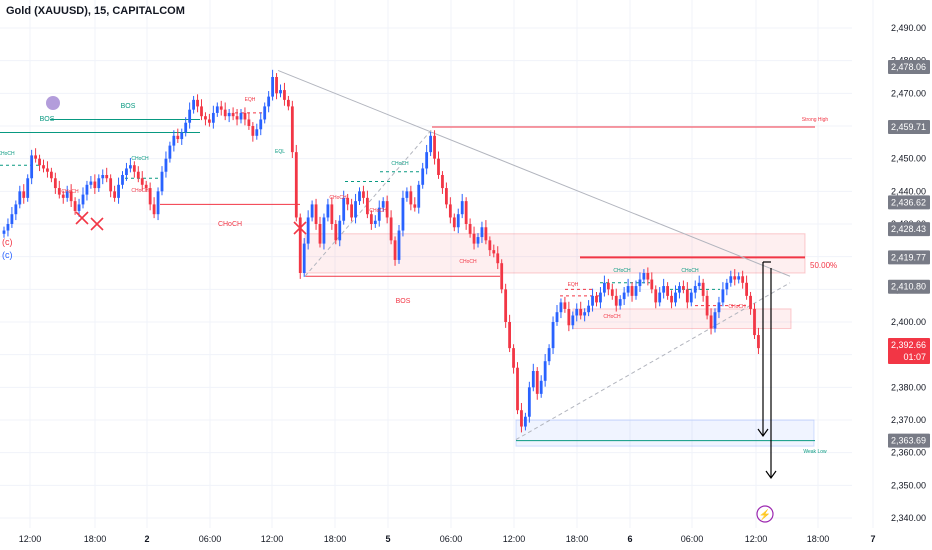  What do you see at coordinates (665, 433) in the screenshot?
I see `demand-zone` at bounding box center [665, 433].